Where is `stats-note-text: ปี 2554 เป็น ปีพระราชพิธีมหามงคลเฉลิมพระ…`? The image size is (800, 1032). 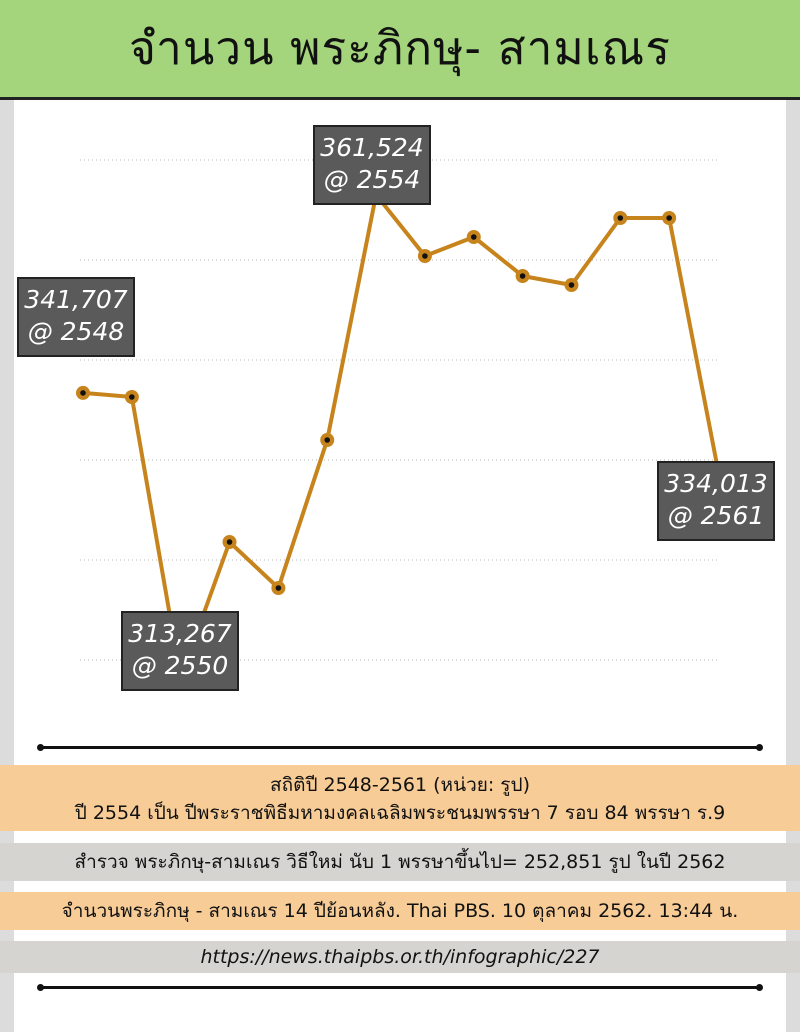
stats-note-text: ปี 2554 เป็น ปีพระราชพิธีมหามงคลเฉลิมพระ… is located at coordinates (400, 813).